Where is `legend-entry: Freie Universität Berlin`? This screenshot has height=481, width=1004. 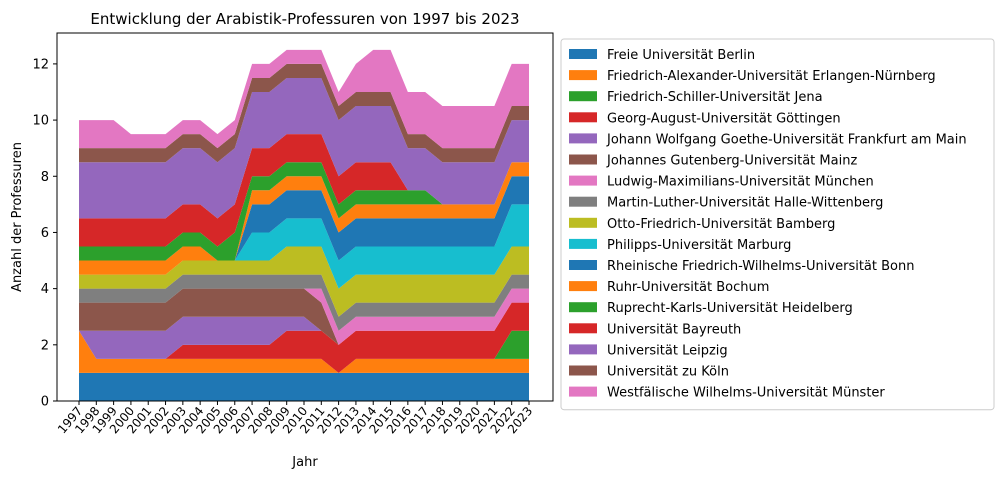
legend-entry: Freie Universität Berlin is located at coordinates (681, 55).